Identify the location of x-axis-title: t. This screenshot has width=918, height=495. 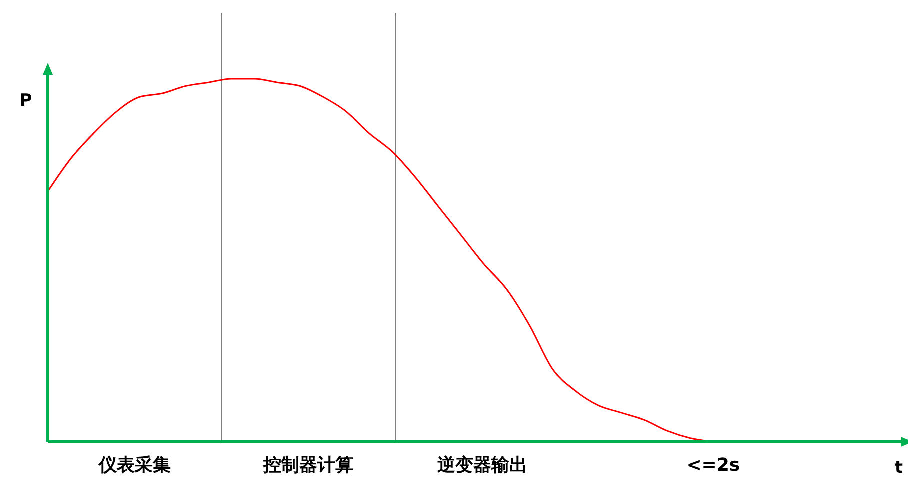
(899, 468).